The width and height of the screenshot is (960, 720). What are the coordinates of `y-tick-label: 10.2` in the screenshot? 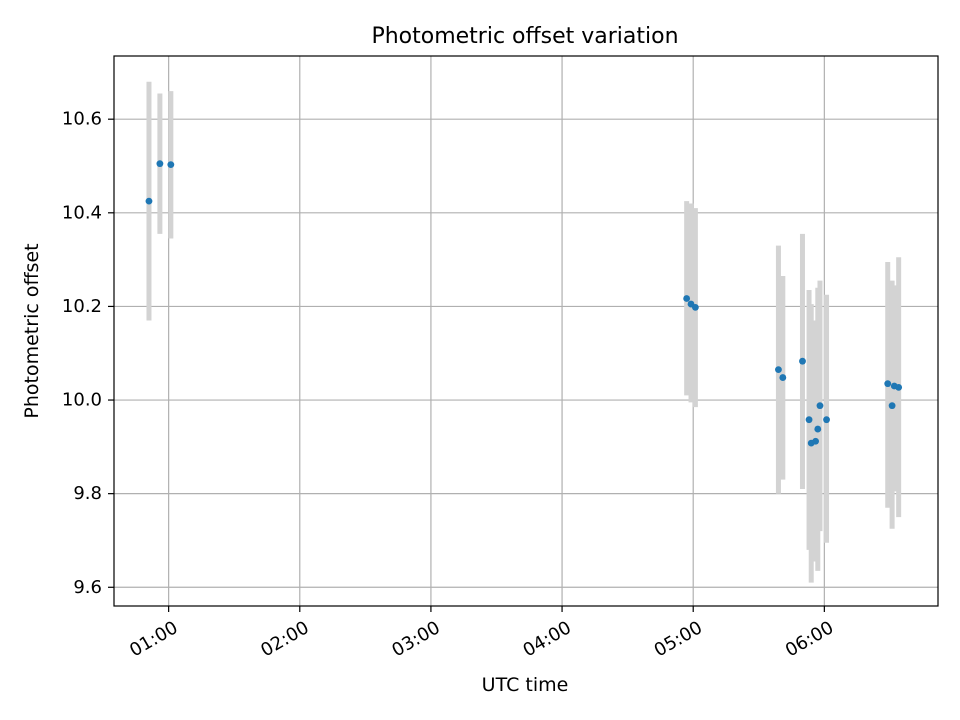 It's located at (82, 306).